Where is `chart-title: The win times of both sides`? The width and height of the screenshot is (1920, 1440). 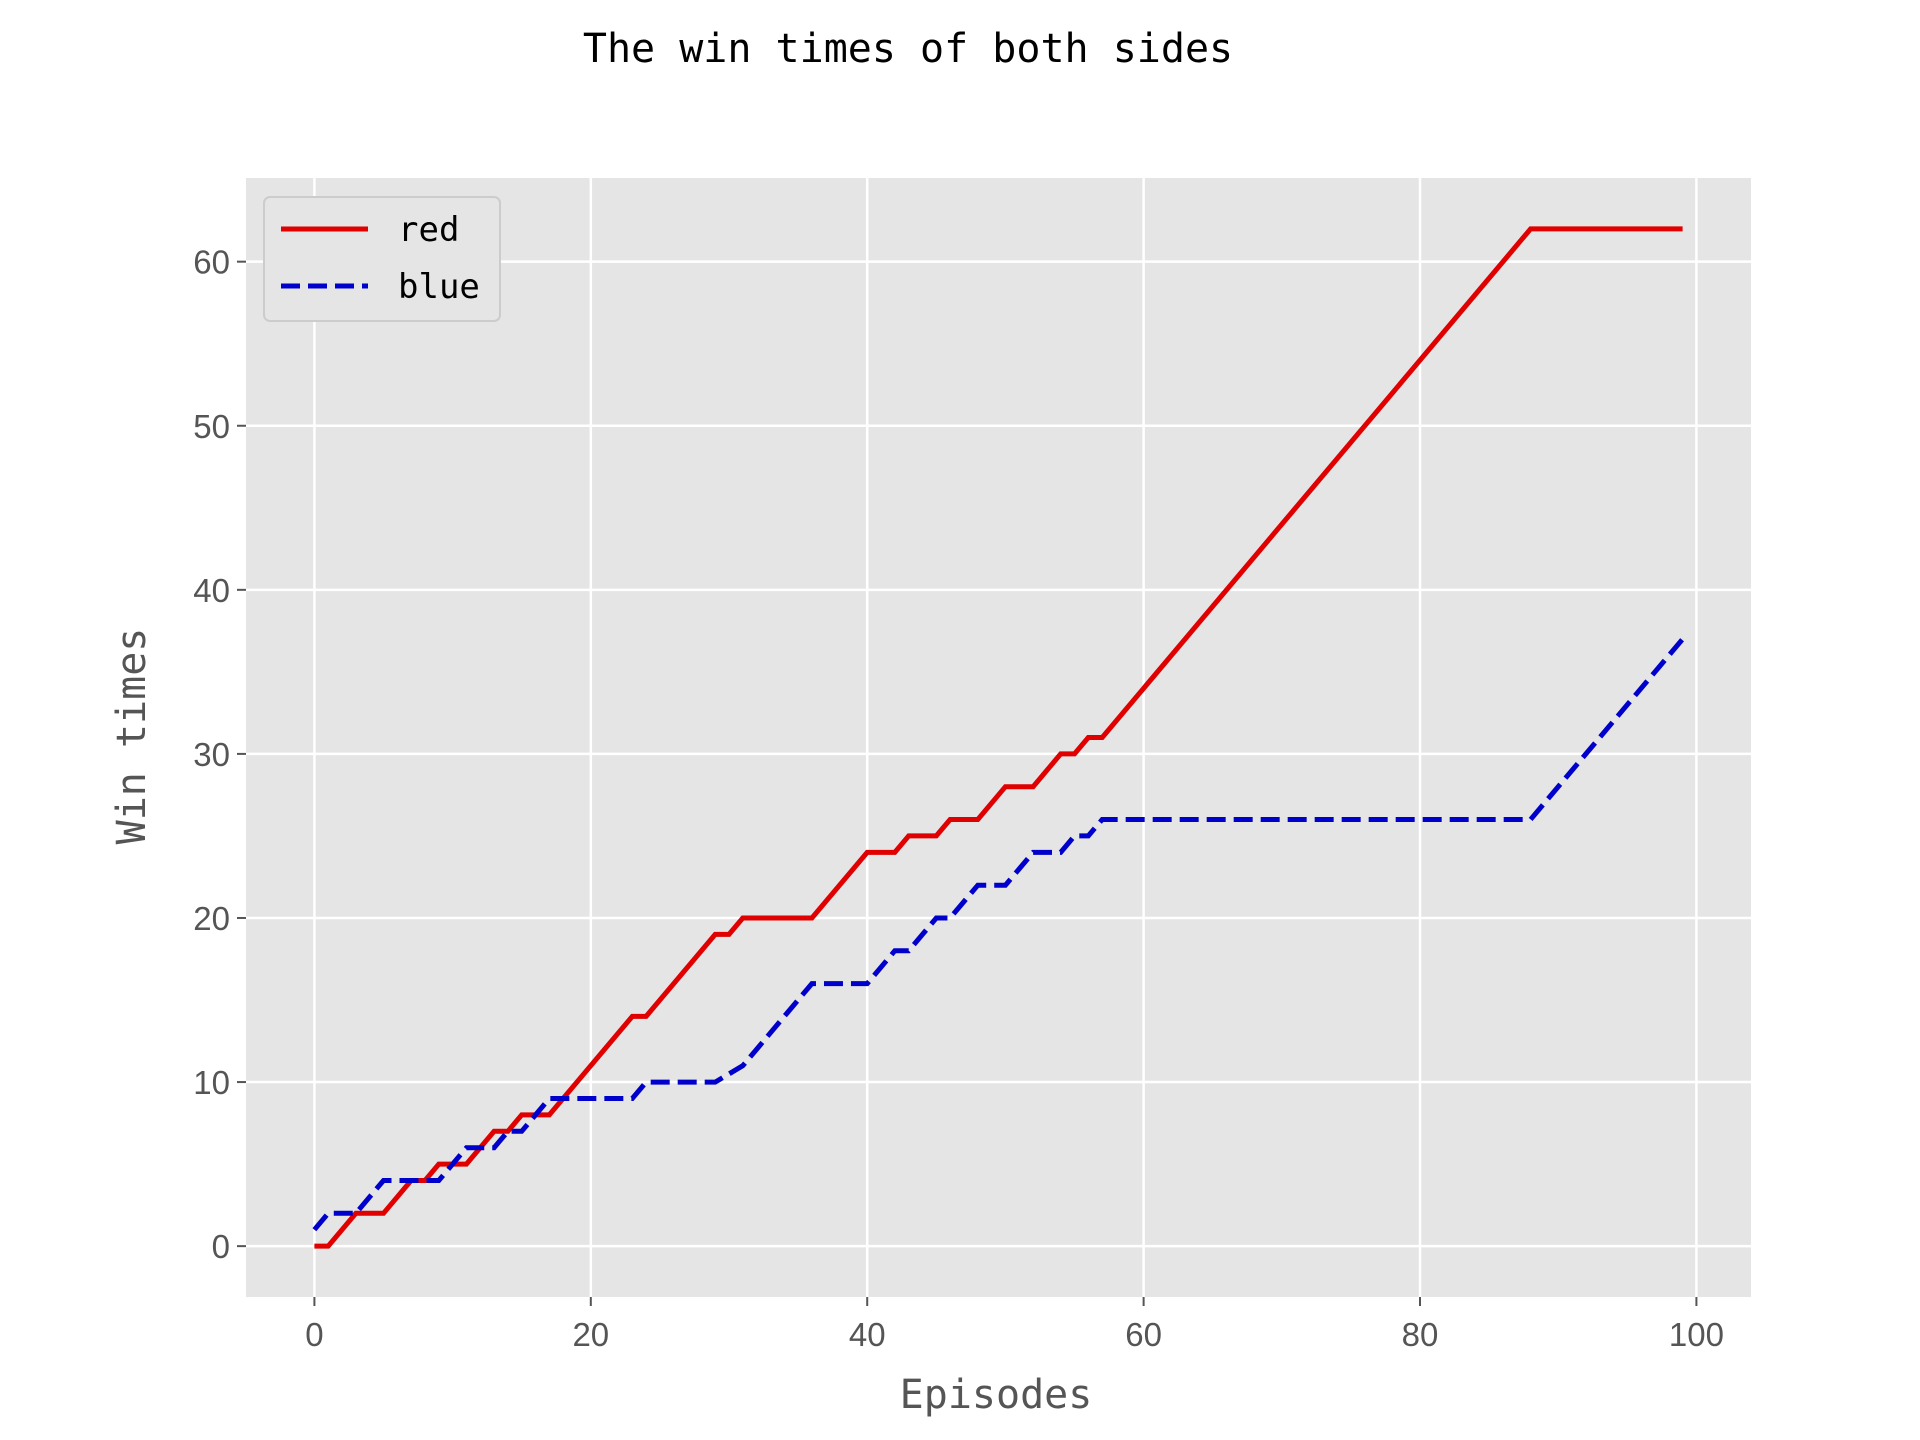 chart-title: The win times of both sides is located at coordinates (908, 49).